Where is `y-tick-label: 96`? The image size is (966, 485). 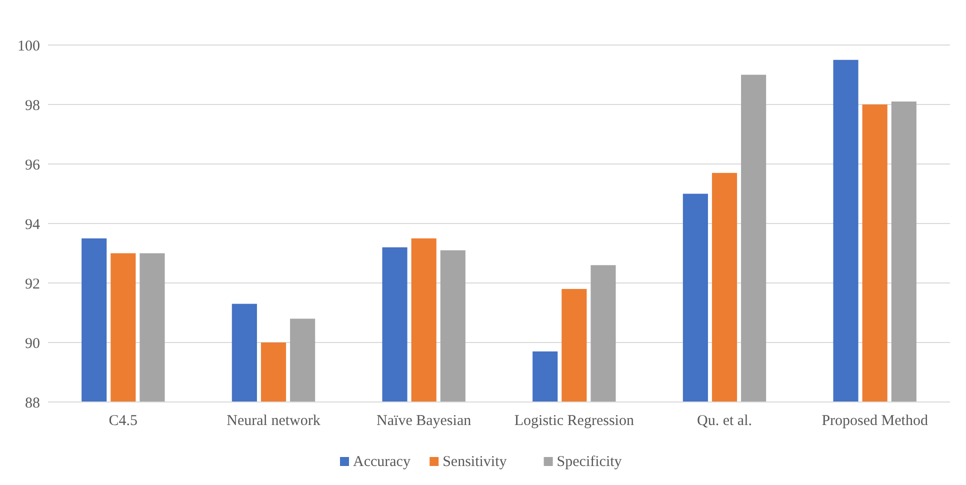
y-tick-label: 96 is located at coordinates (32, 165).